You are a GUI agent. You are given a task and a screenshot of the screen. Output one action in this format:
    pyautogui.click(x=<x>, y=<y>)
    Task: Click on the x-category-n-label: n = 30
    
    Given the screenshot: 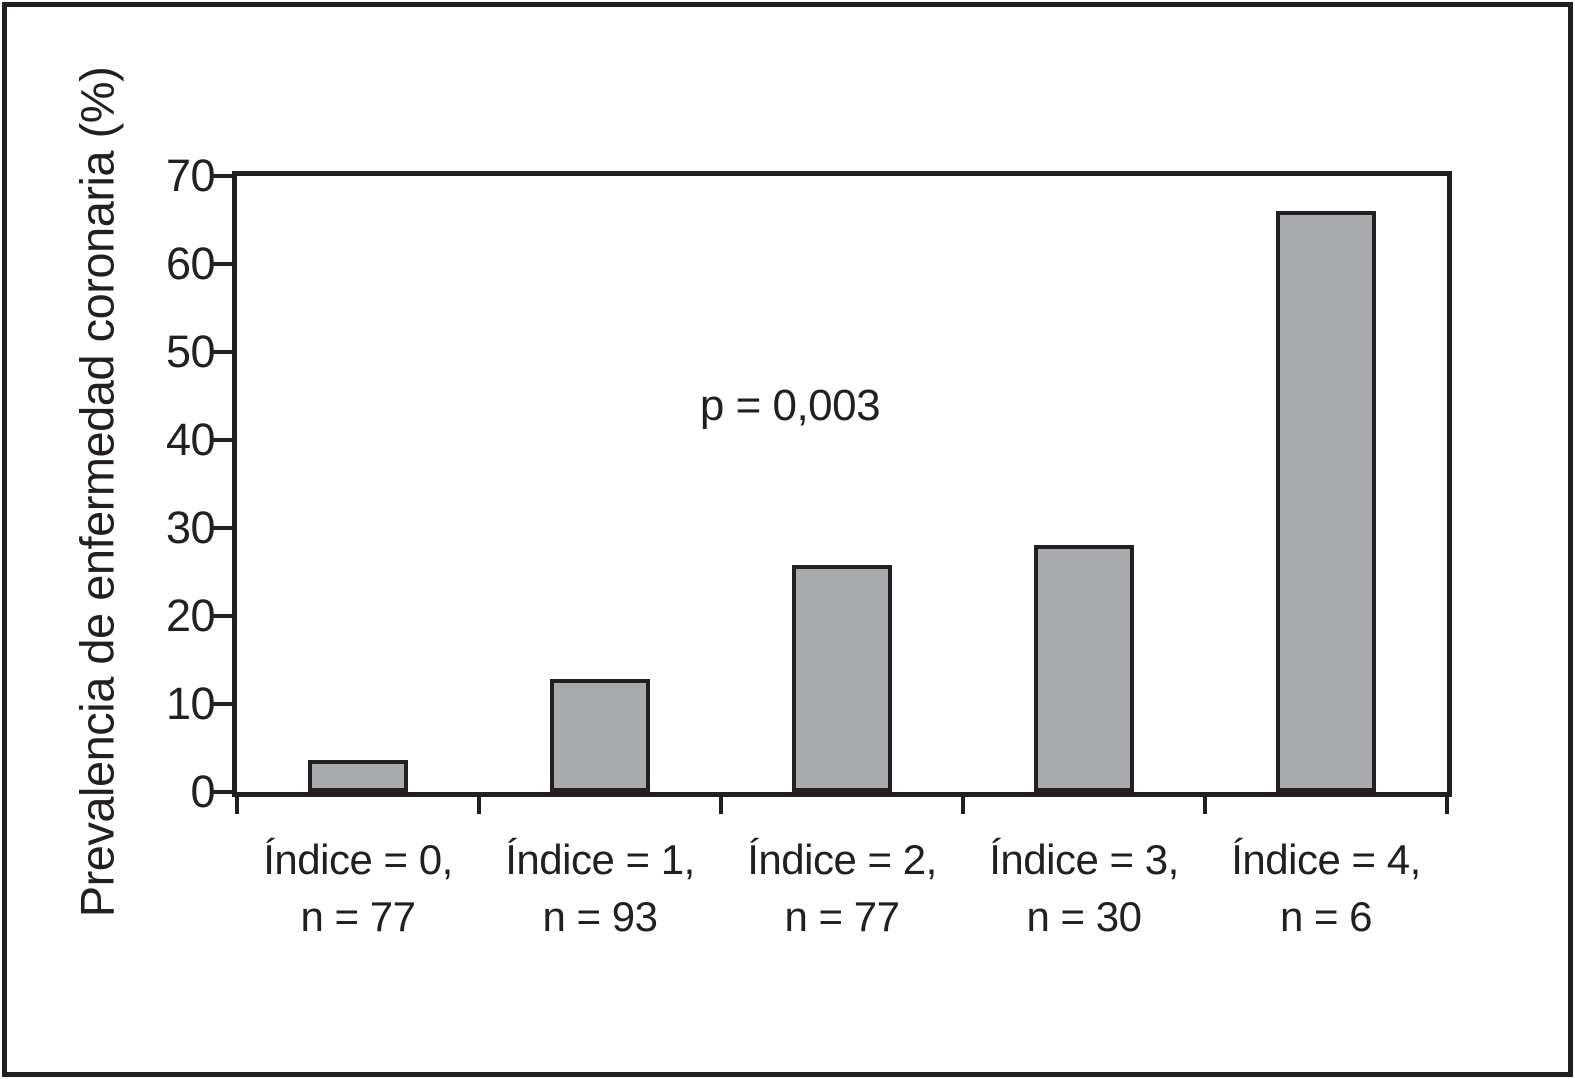 What is the action you would take?
    pyautogui.click(x=1084, y=917)
    